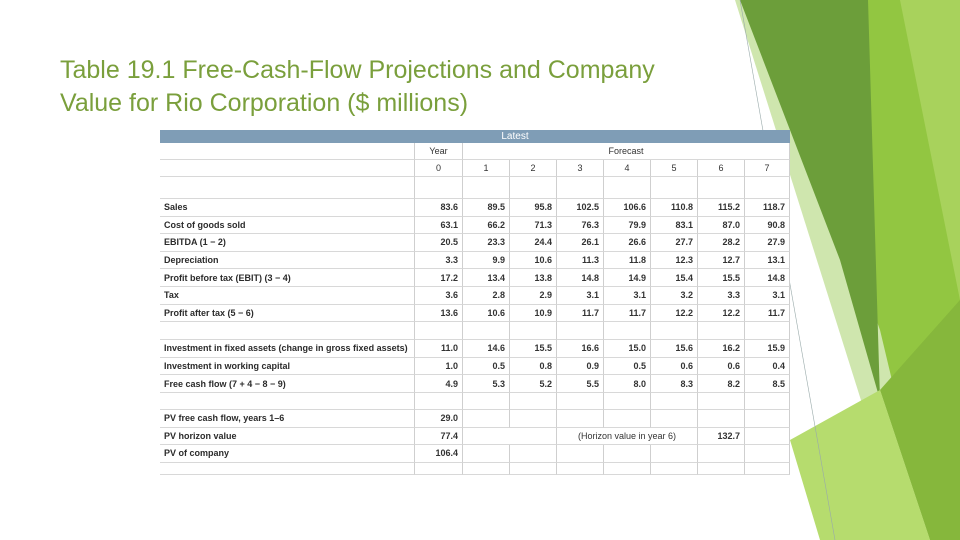  I want to click on value: 132.7, so click(721, 436).